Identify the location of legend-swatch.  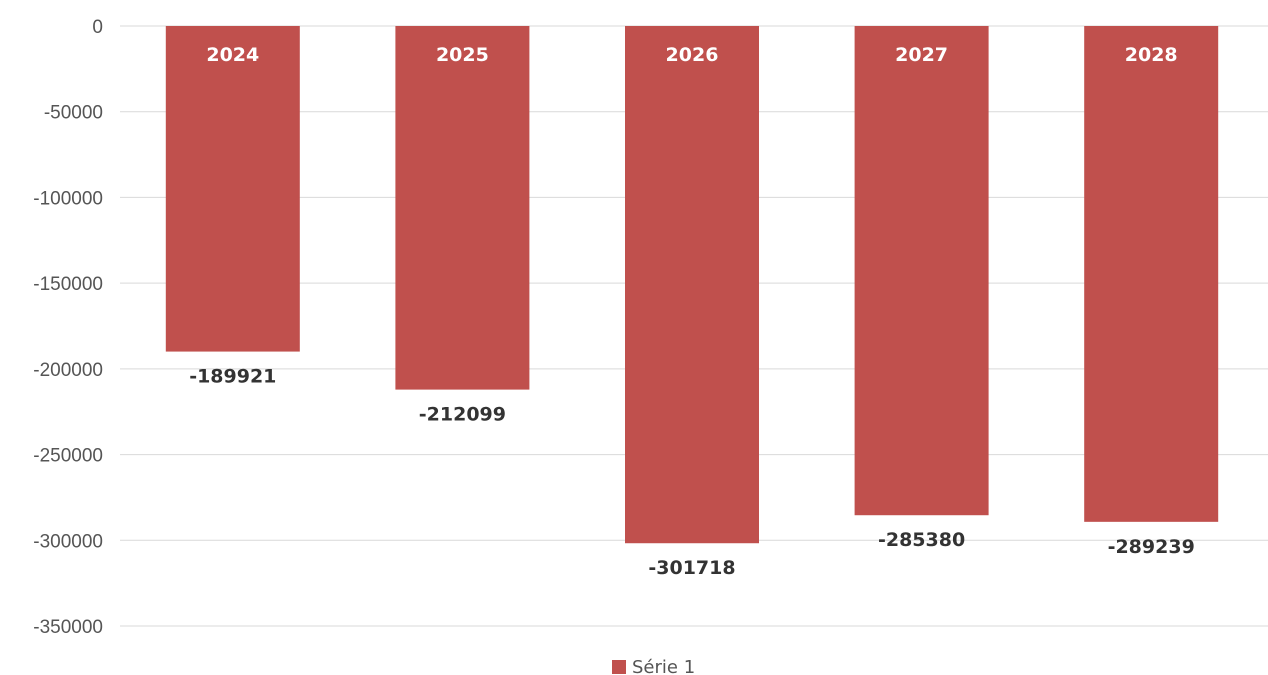
(619, 667).